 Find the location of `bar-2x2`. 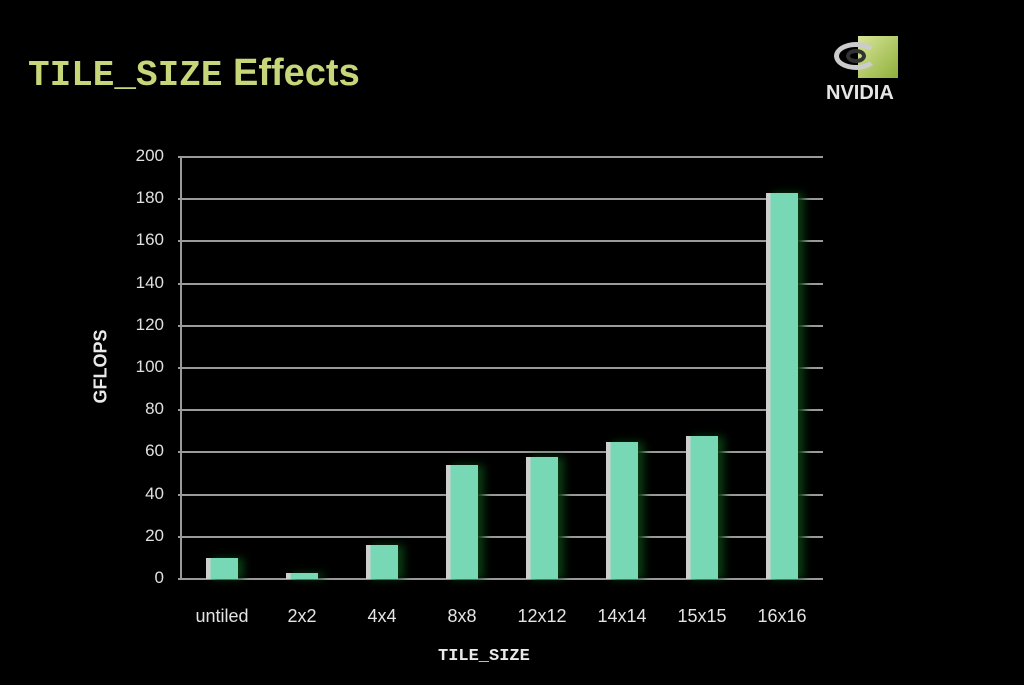

bar-2x2 is located at coordinates (302, 575).